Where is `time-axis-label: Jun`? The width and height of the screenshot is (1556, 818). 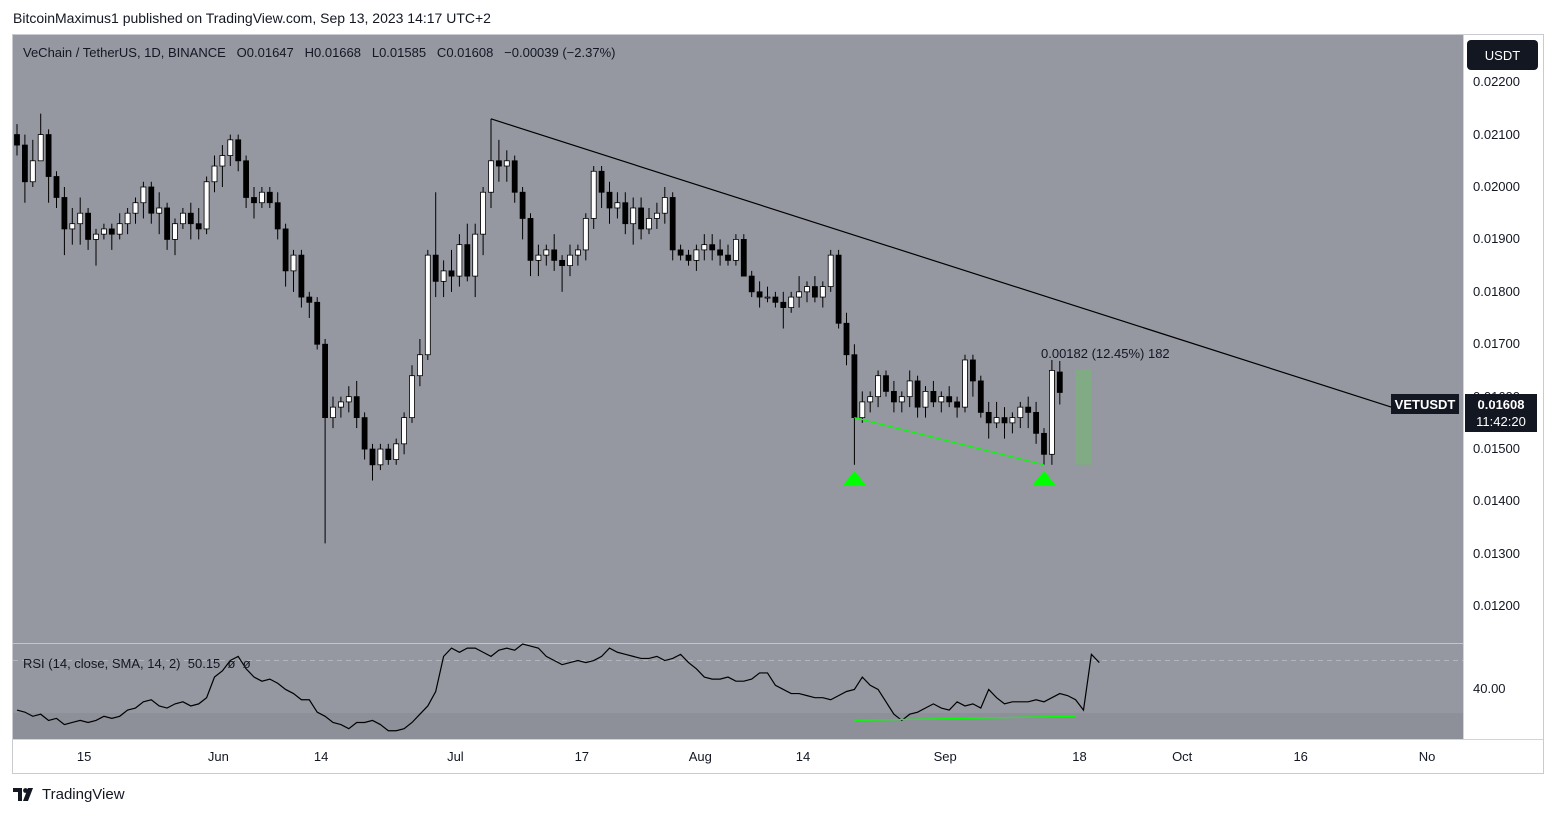
time-axis-label: Jun is located at coordinates (218, 756).